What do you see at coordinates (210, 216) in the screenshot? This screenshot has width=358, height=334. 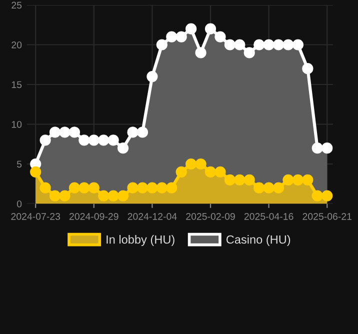 I see `x-tick-label: 2025-02-09` at bounding box center [210, 216].